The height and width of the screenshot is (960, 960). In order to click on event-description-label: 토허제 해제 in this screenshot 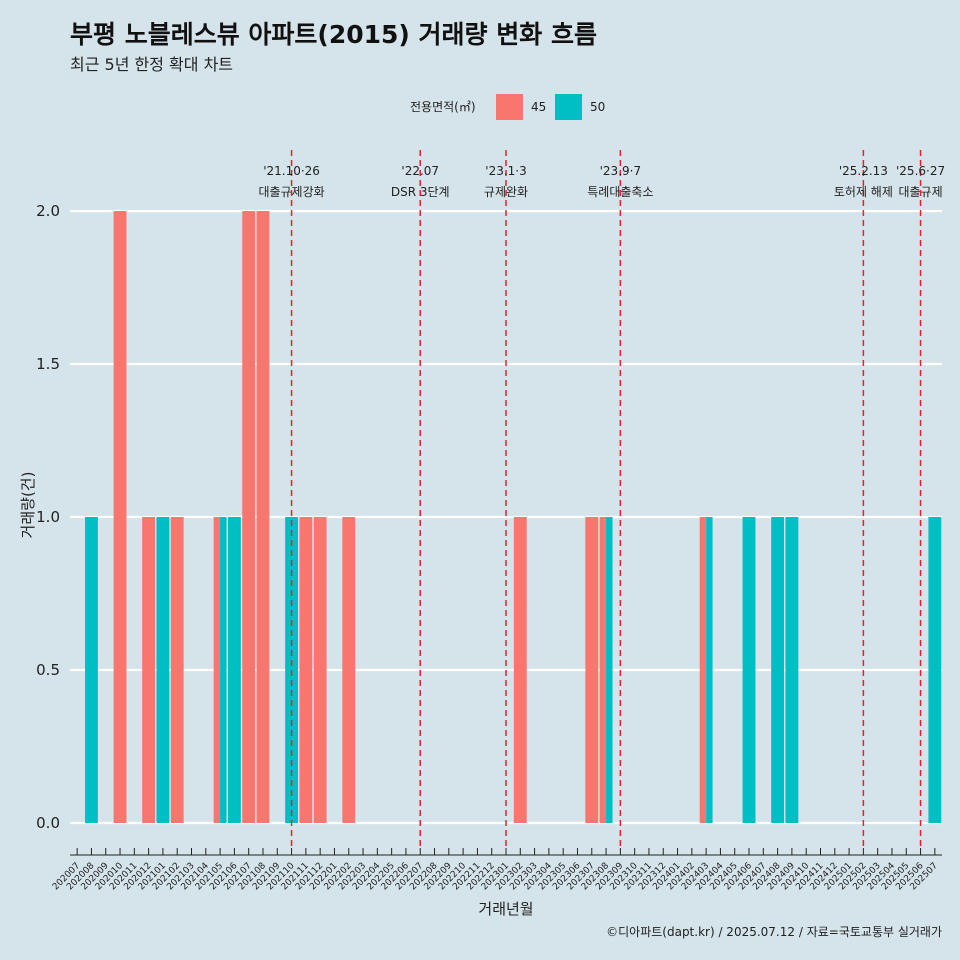, I will do `click(863, 192)`.